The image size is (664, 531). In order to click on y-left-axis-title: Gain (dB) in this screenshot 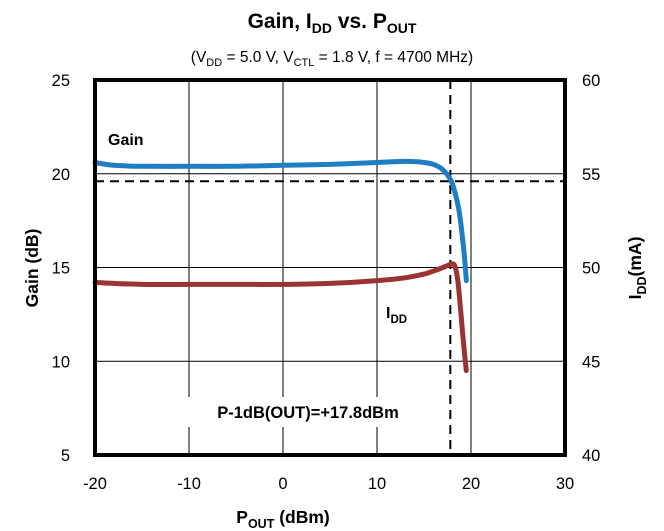, I will do `click(32, 268)`.